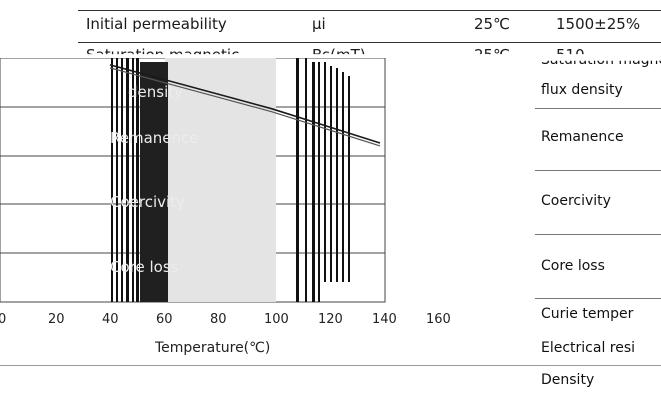  What do you see at coordinates (213, 348) in the screenshot?
I see `x-axis-label: Temperature(℃)` at bounding box center [213, 348].